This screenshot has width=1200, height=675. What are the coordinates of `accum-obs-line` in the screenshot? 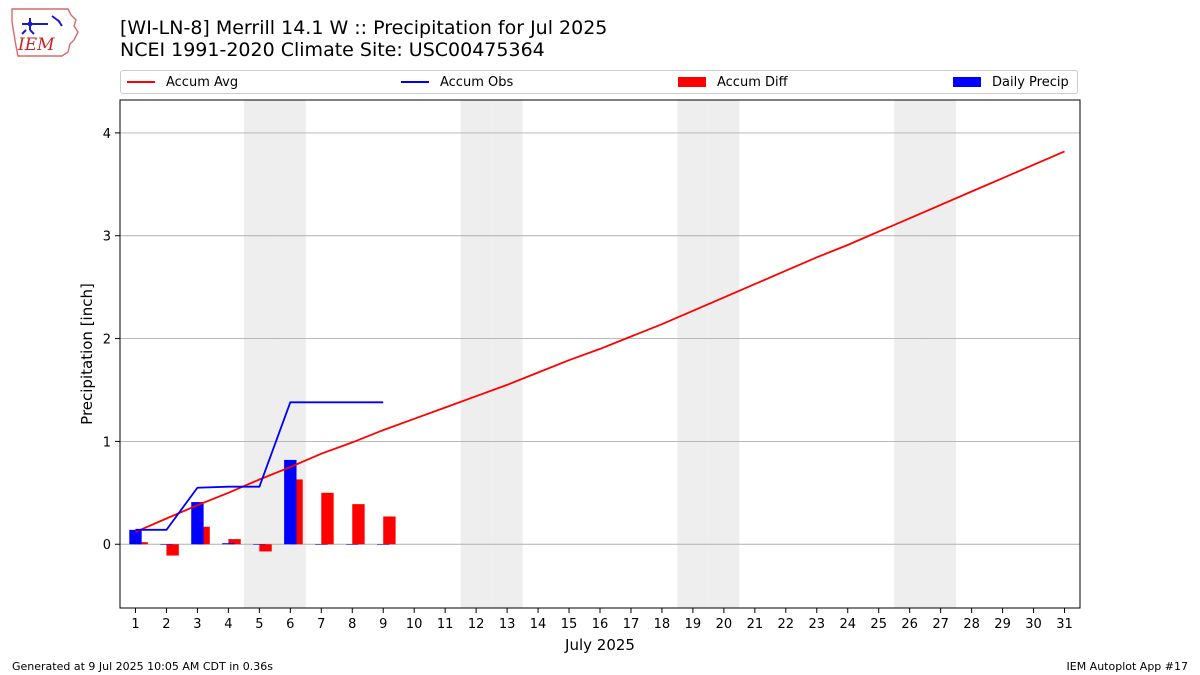 It's located at (259, 466).